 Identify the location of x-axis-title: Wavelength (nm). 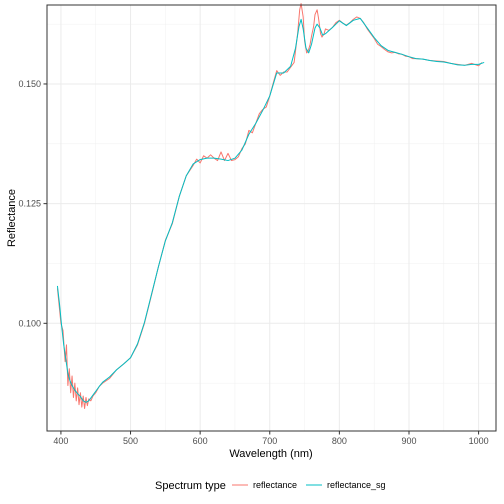
(270, 454).